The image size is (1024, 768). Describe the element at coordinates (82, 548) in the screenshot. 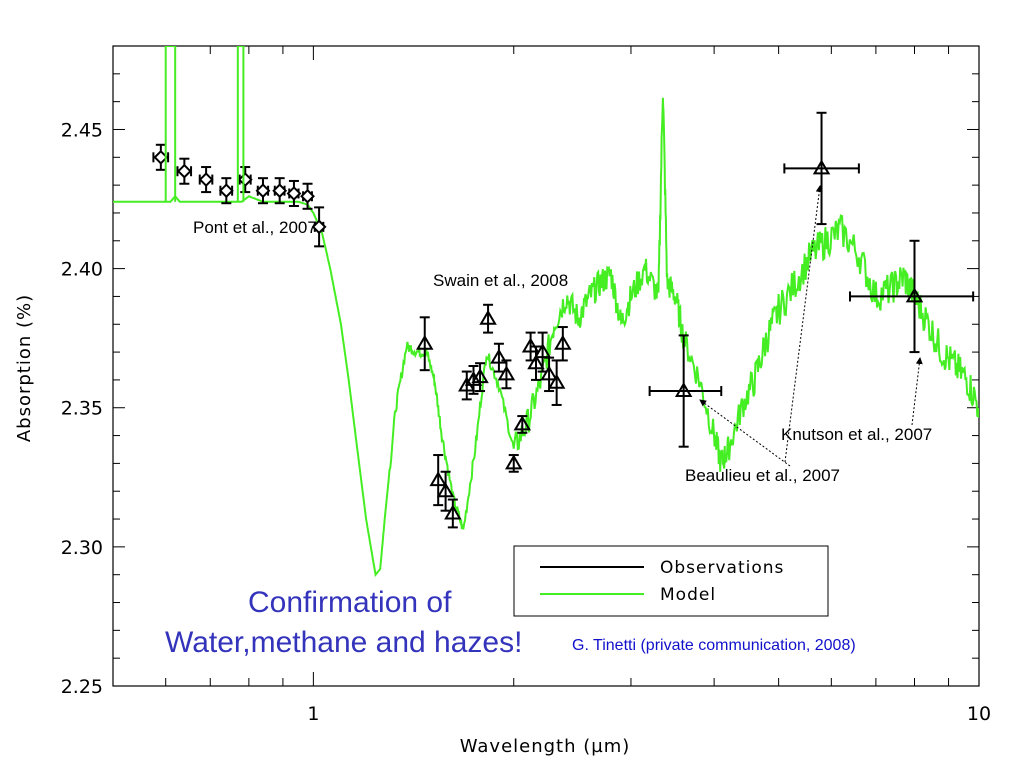

I see `y-tick-label: 2.30` at that location.